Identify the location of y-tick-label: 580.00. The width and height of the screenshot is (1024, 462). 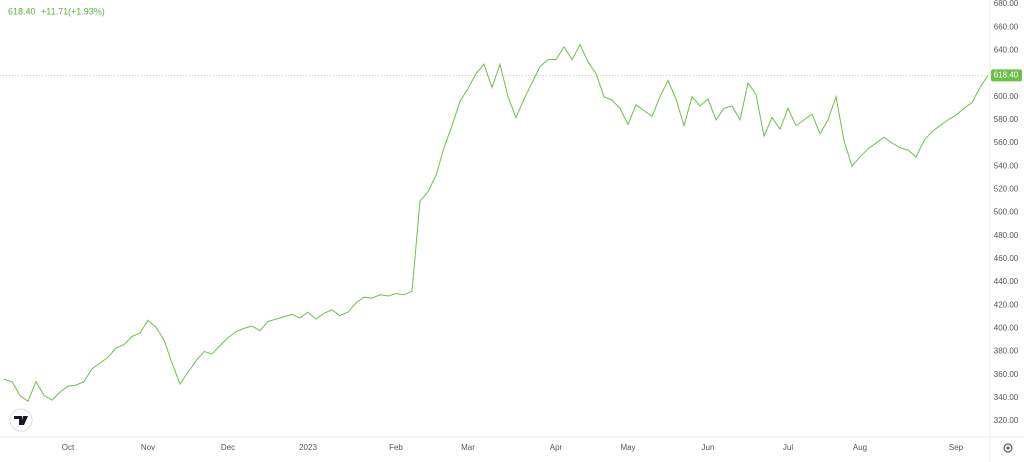
(1006, 119).